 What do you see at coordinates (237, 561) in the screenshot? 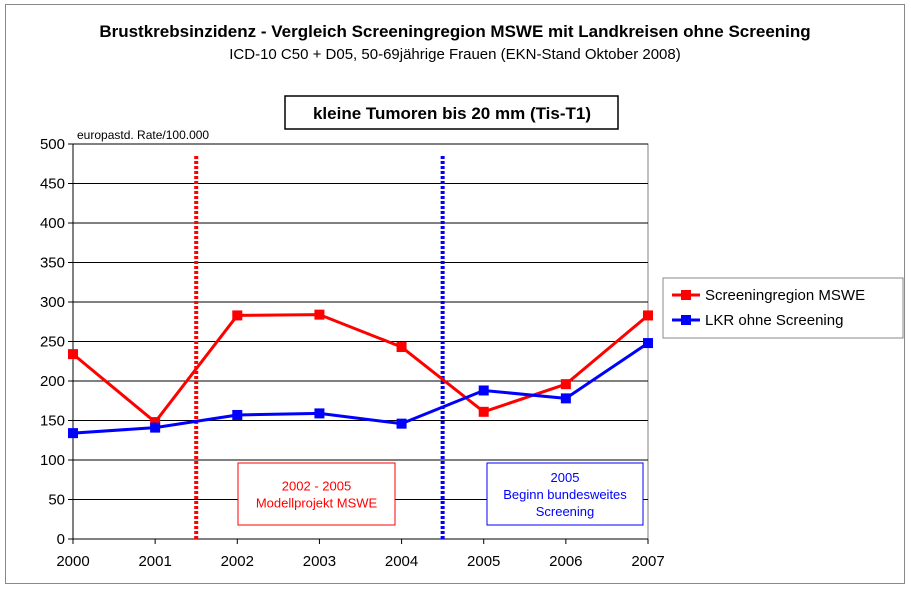
I see `x-tick-label: 2002` at bounding box center [237, 561].